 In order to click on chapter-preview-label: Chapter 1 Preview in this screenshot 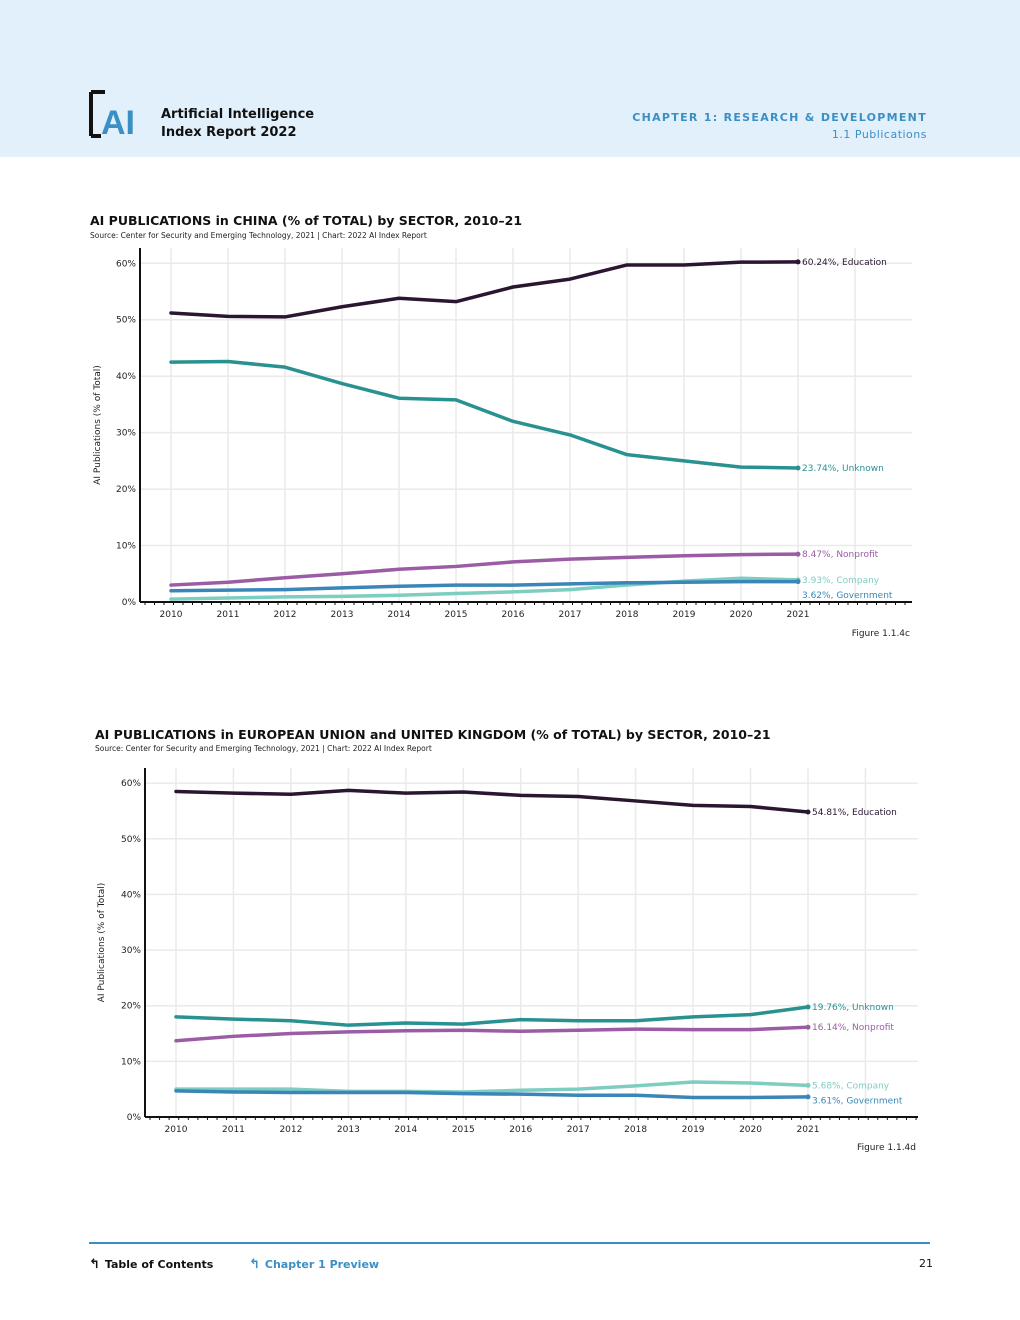, I will do `click(322, 1264)`.